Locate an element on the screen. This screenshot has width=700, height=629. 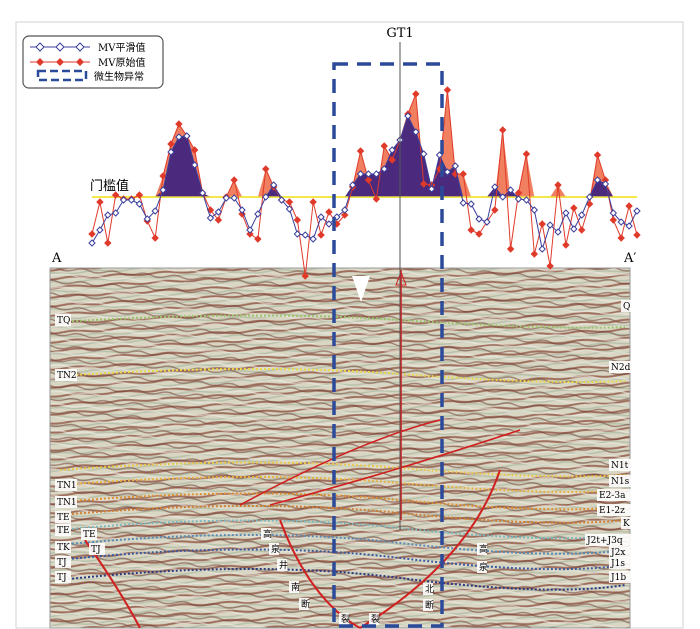
anomaly-box is located at coordinates (388, 345).